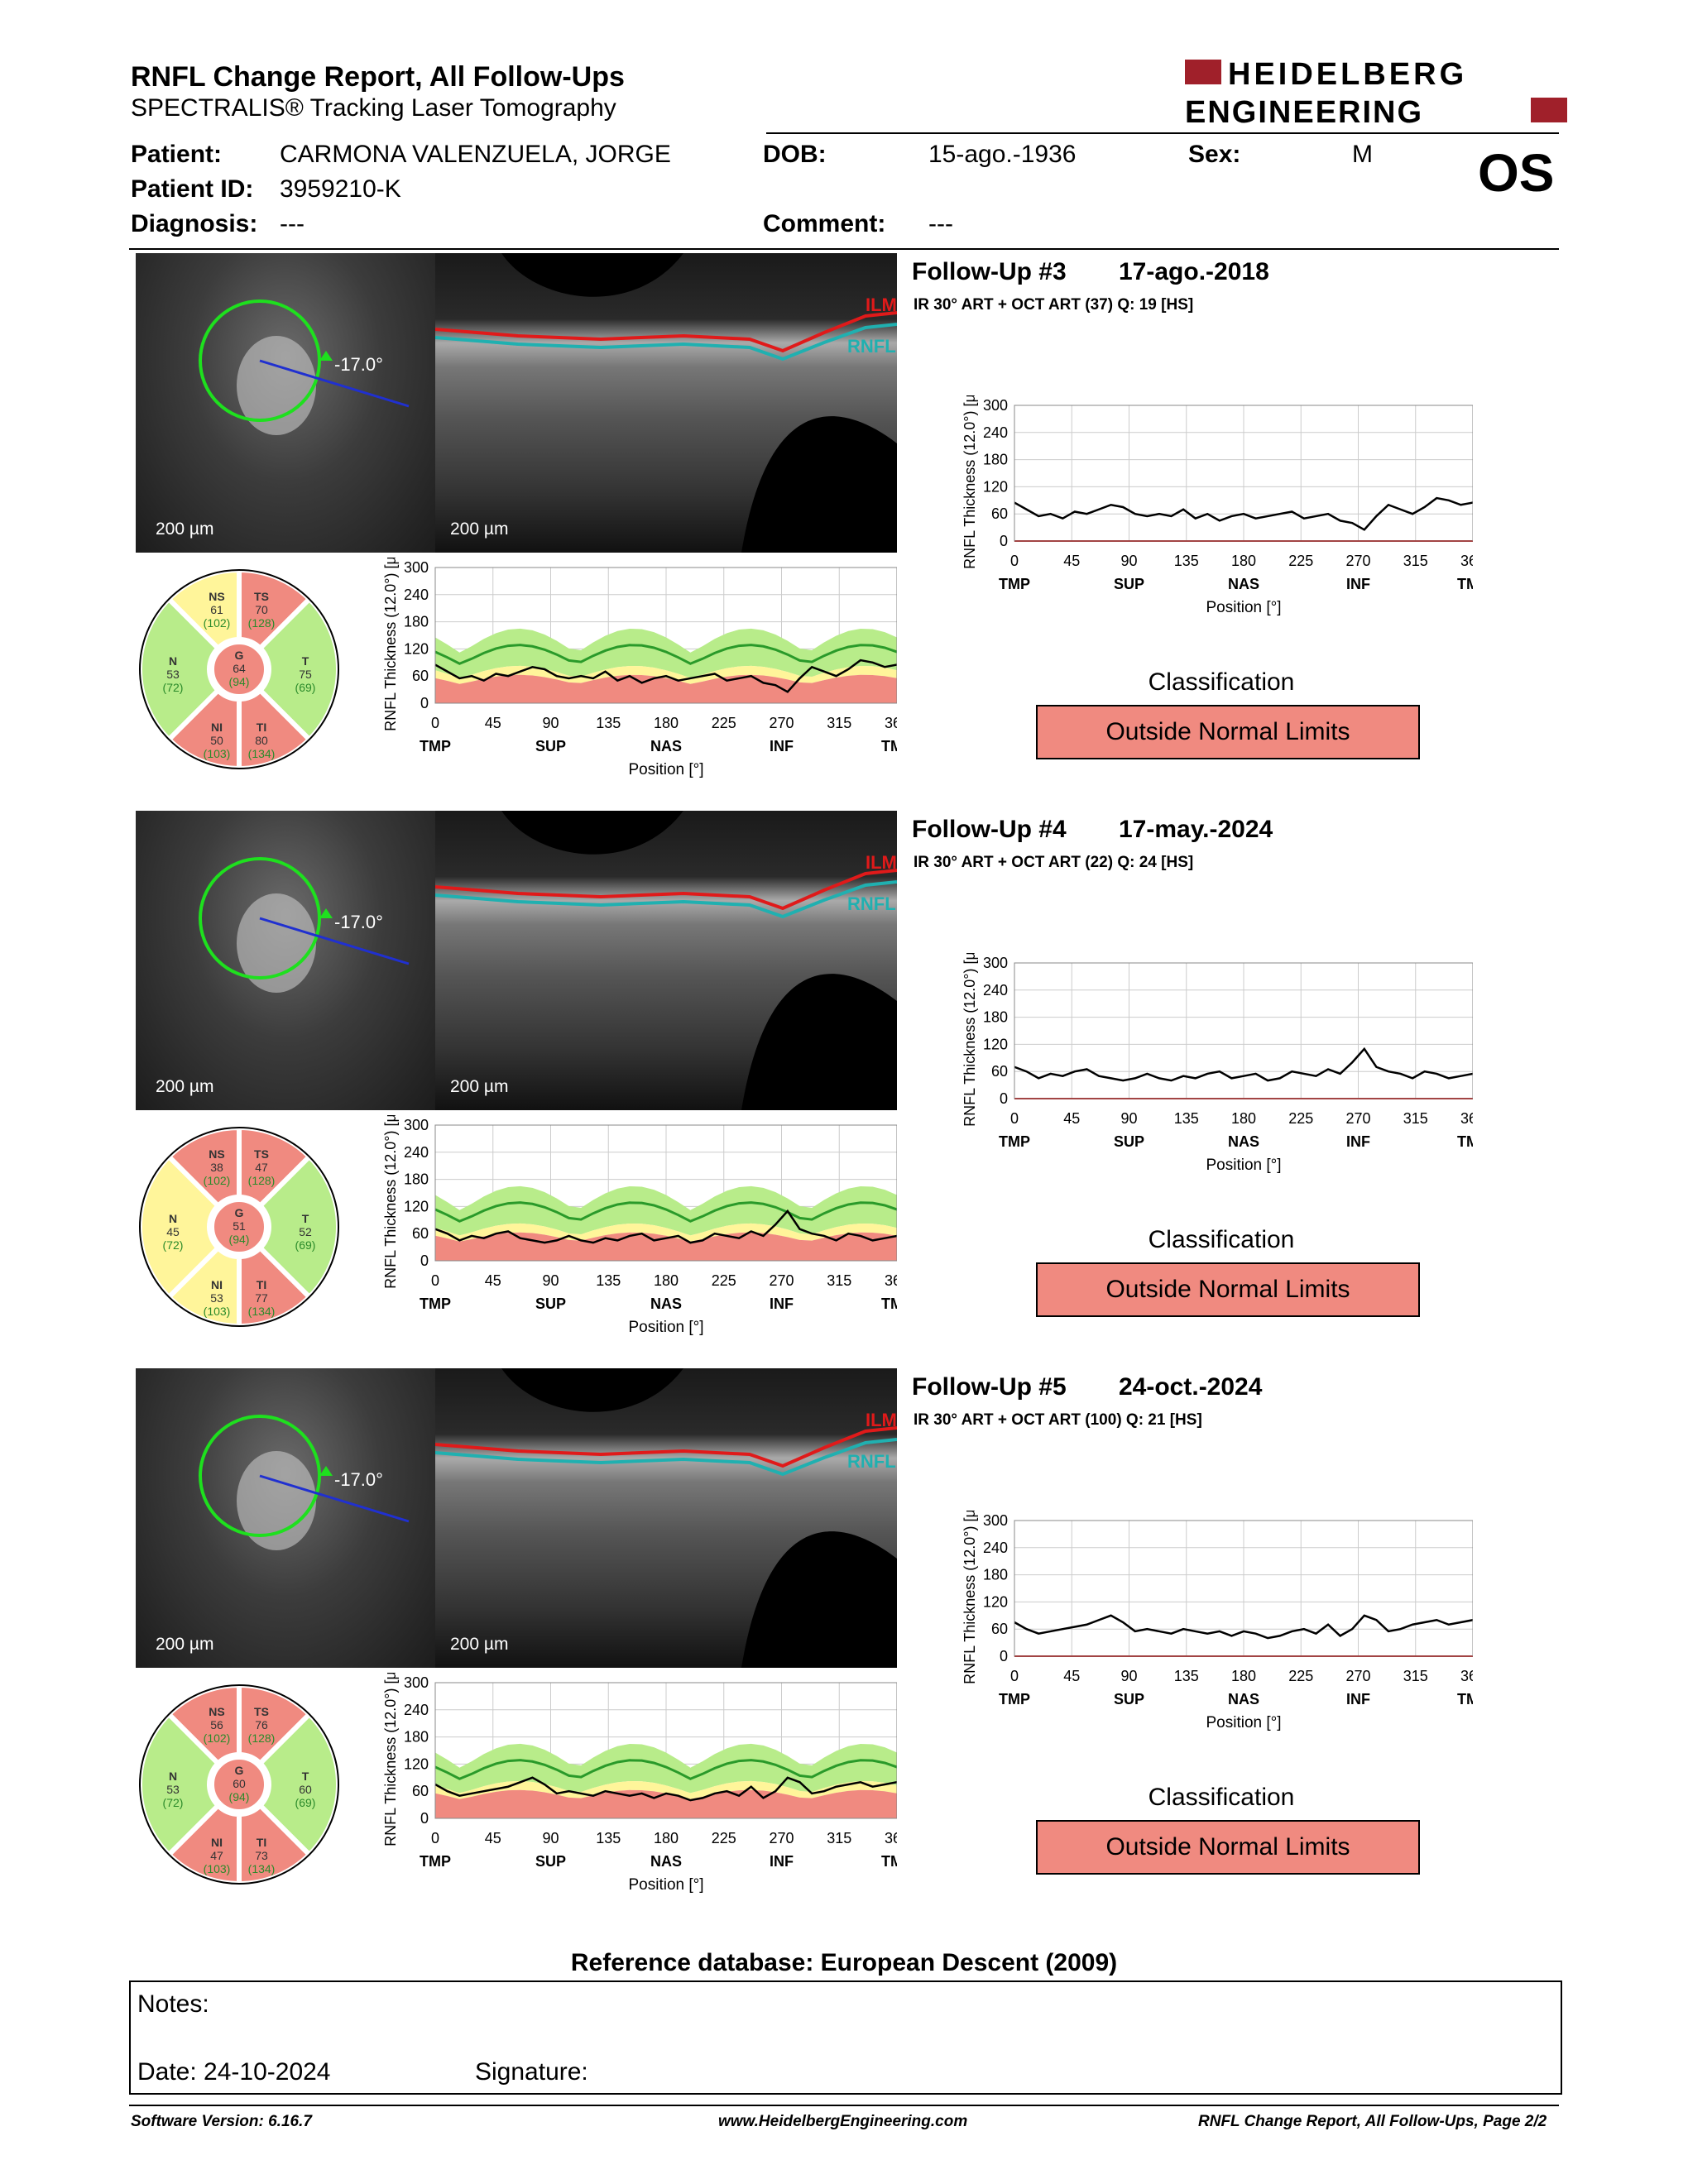  I want to click on sector-value: 50, so click(216, 740).